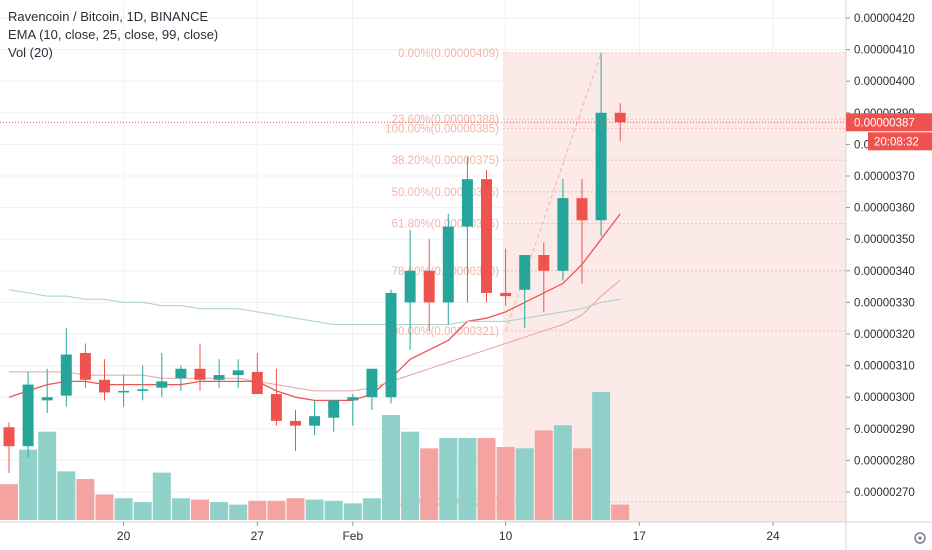 Image resolution: width=932 pixels, height=550 pixels. Describe the element at coordinates (448, 54) in the screenshot. I see `fib-level-label: 0.00%(0.00000409)` at that location.